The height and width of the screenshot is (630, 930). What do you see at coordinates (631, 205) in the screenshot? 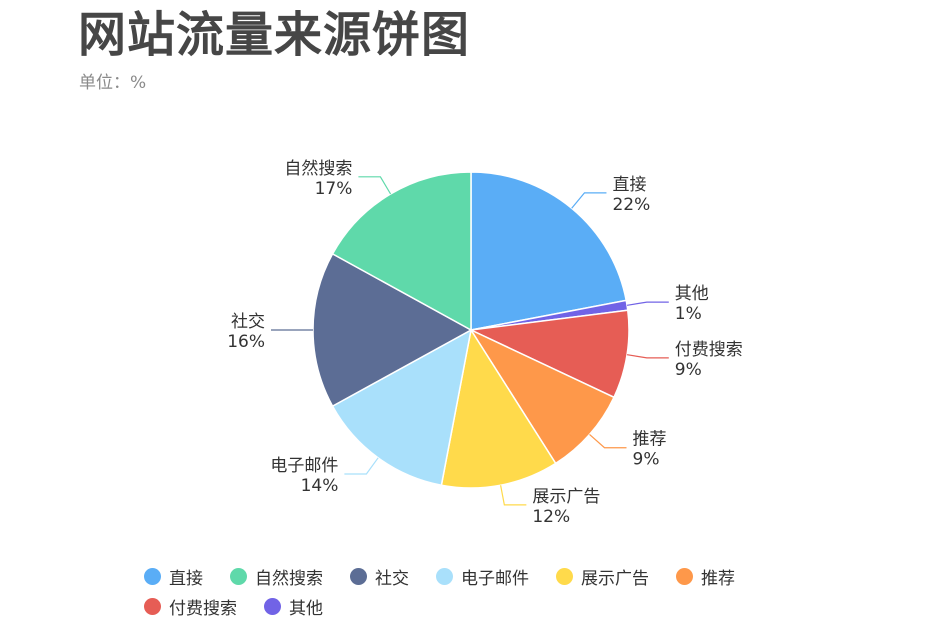
I see `slice-label-value-0: 22%` at bounding box center [631, 205].